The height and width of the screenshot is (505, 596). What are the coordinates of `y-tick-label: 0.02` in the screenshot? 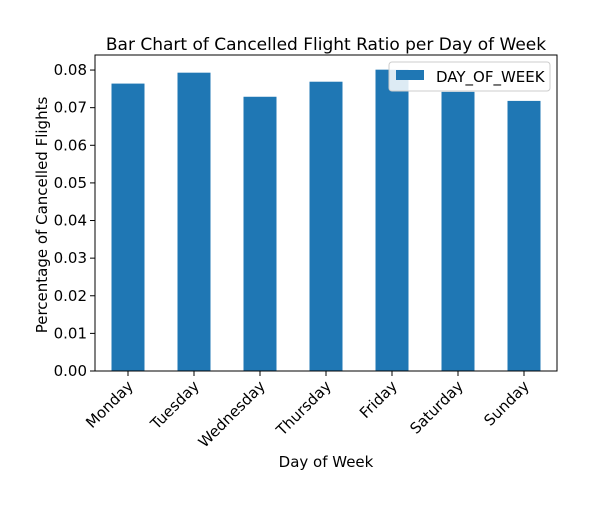 It's located at (70, 296).